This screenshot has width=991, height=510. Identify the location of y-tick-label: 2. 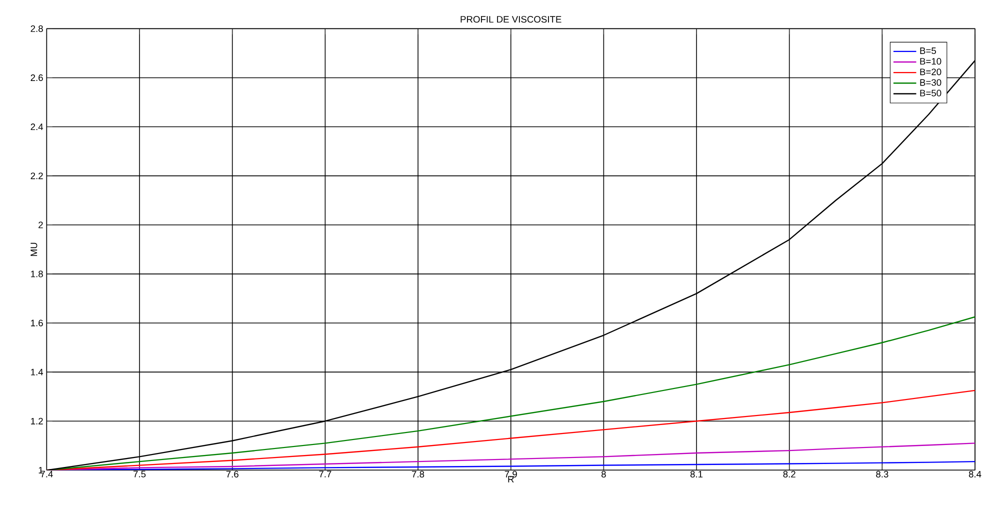
(40, 225).